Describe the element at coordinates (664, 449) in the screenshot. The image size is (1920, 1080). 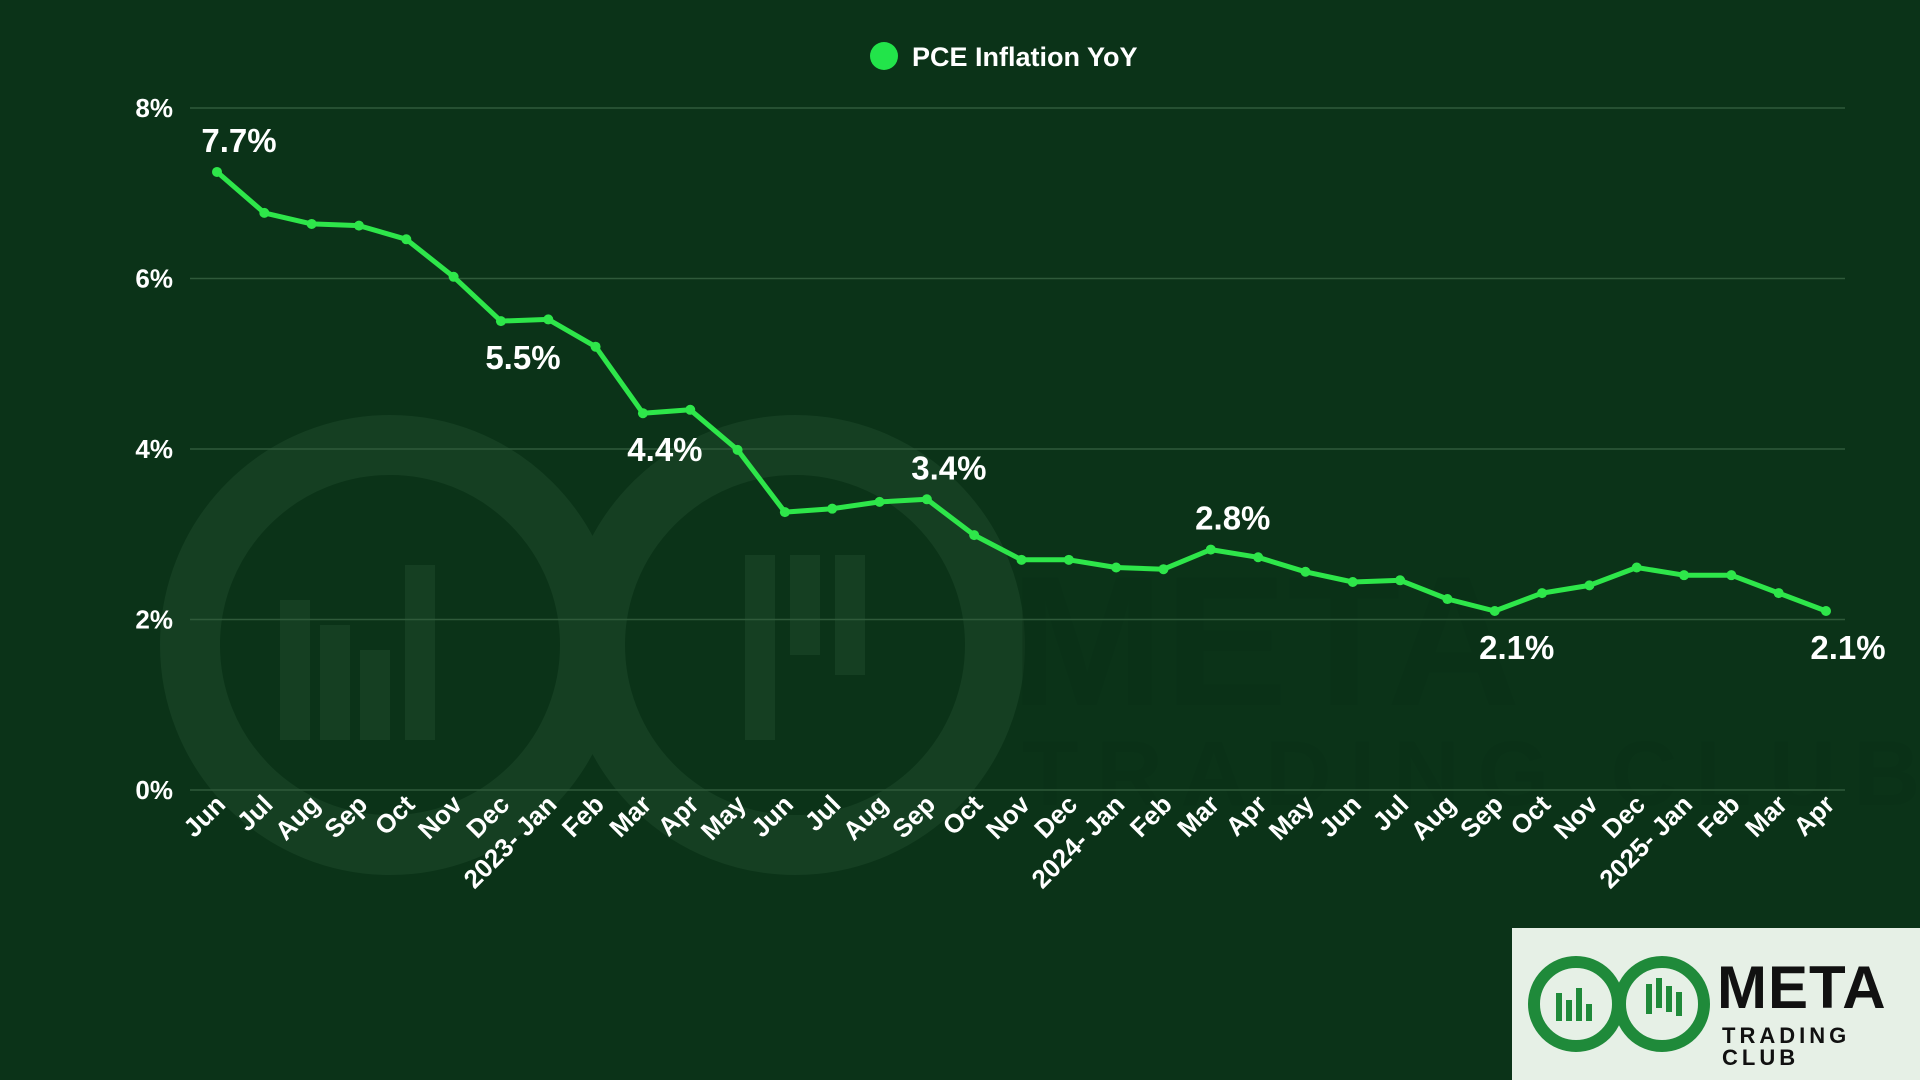
I see `data-label: 4.4%` at that location.